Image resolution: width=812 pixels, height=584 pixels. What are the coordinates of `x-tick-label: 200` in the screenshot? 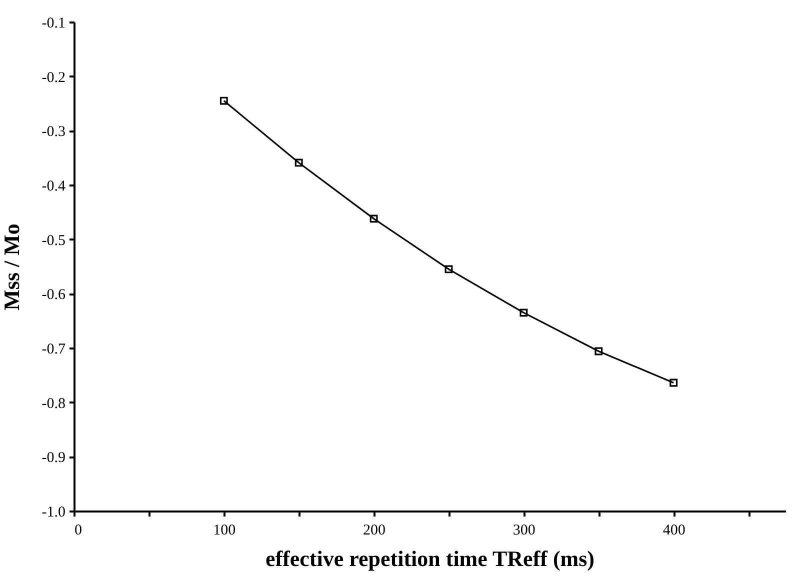 It's located at (374, 530).